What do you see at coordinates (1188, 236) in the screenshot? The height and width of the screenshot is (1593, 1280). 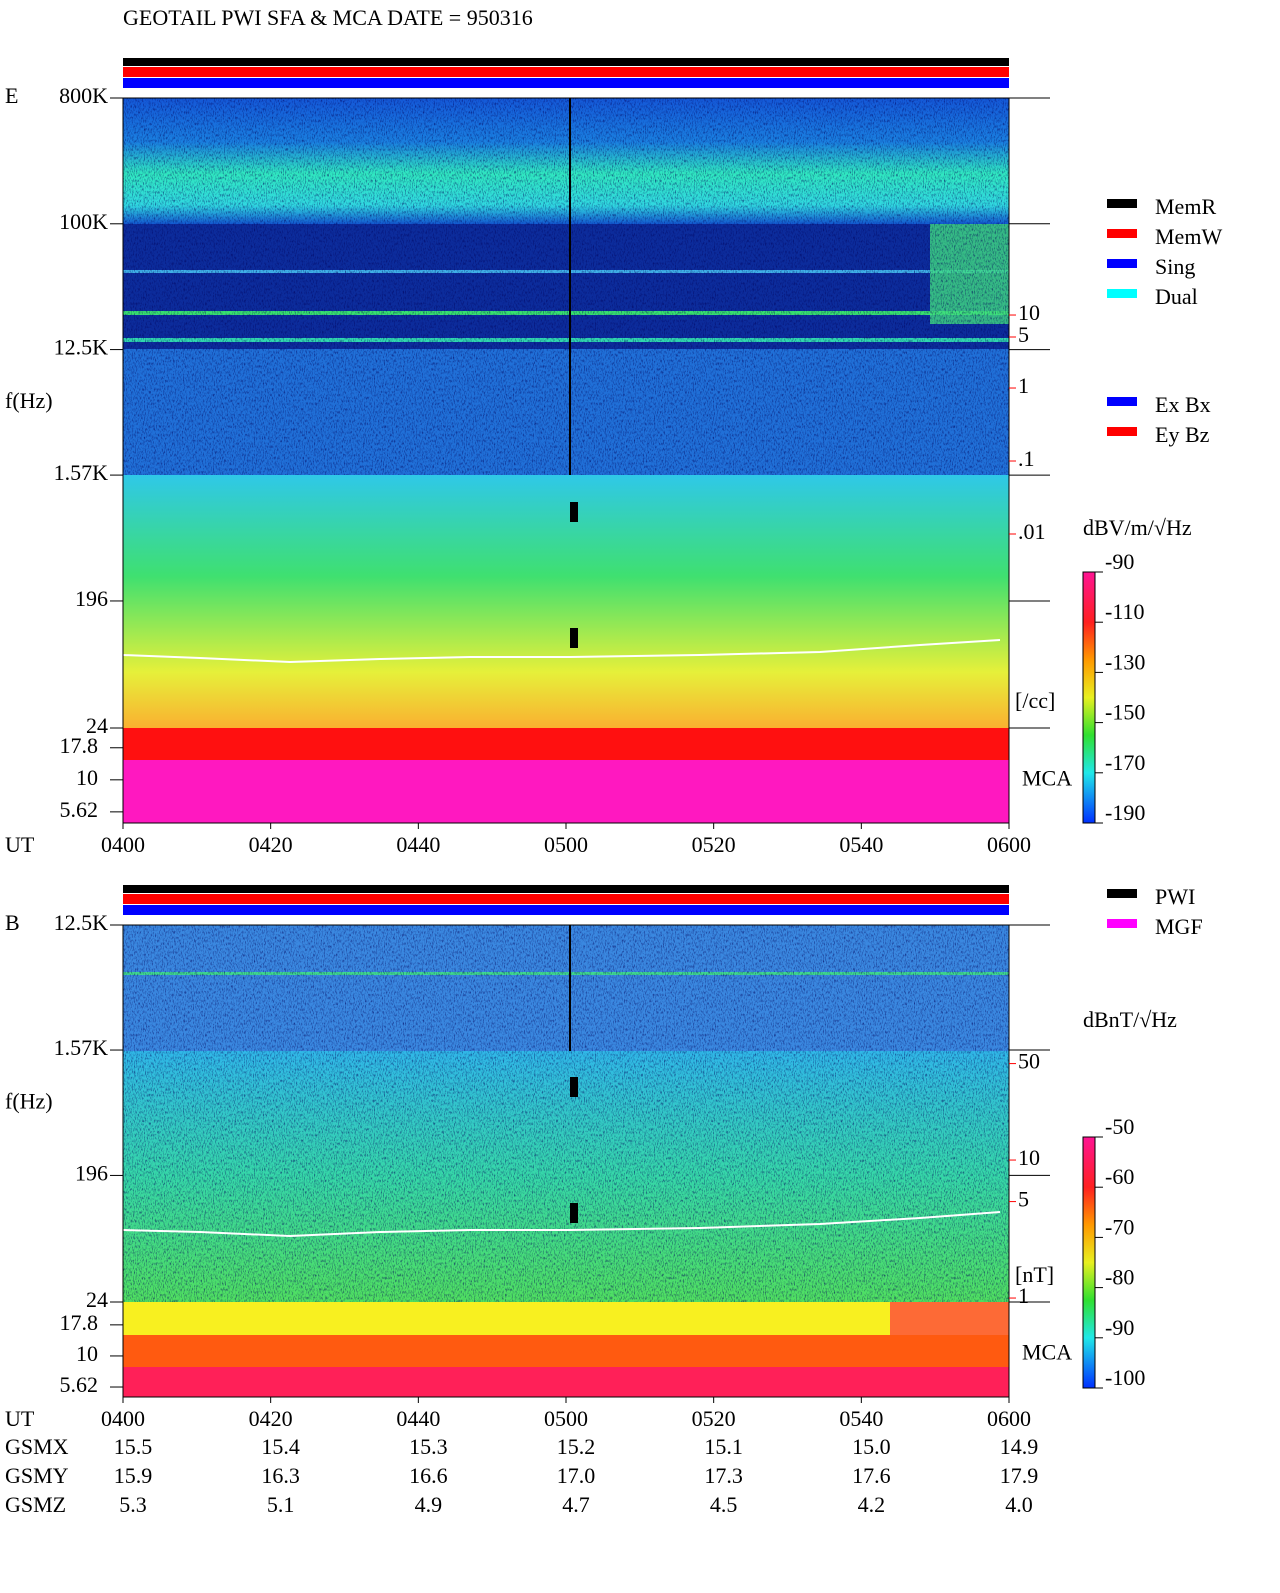 I see `legend-label: MemW` at bounding box center [1188, 236].